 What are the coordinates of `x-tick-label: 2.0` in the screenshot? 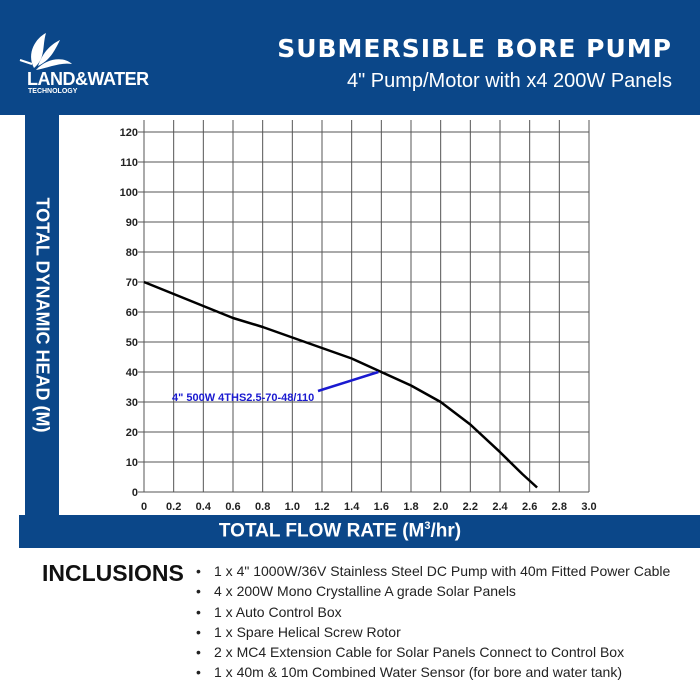 It's located at (440, 507).